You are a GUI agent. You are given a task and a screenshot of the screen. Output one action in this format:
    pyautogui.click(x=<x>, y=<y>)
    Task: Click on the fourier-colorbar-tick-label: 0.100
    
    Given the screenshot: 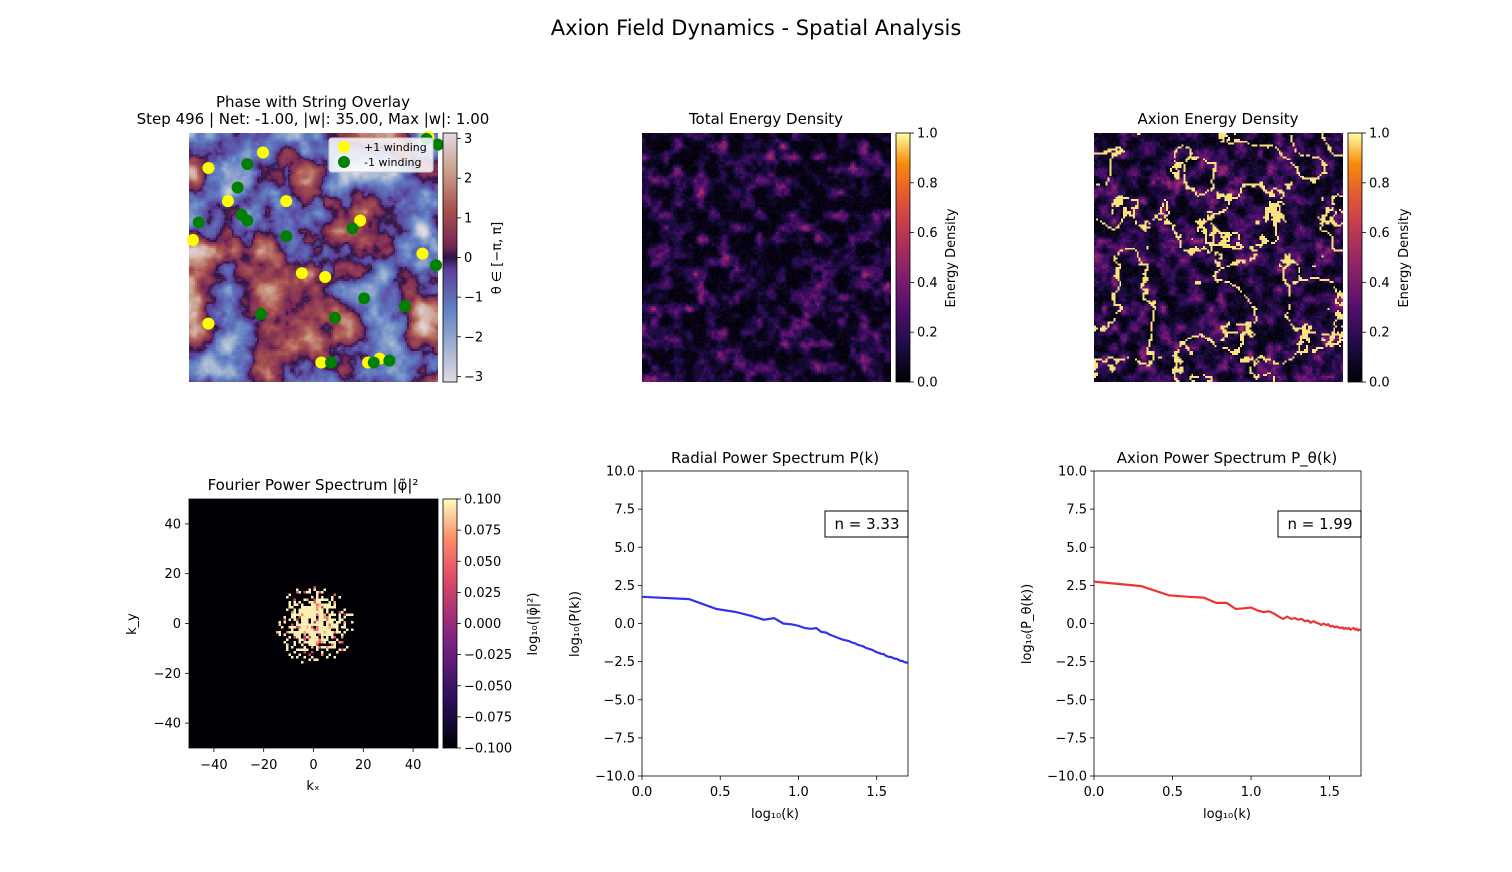 What is the action you would take?
    pyautogui.click(x=482, y=500)
    